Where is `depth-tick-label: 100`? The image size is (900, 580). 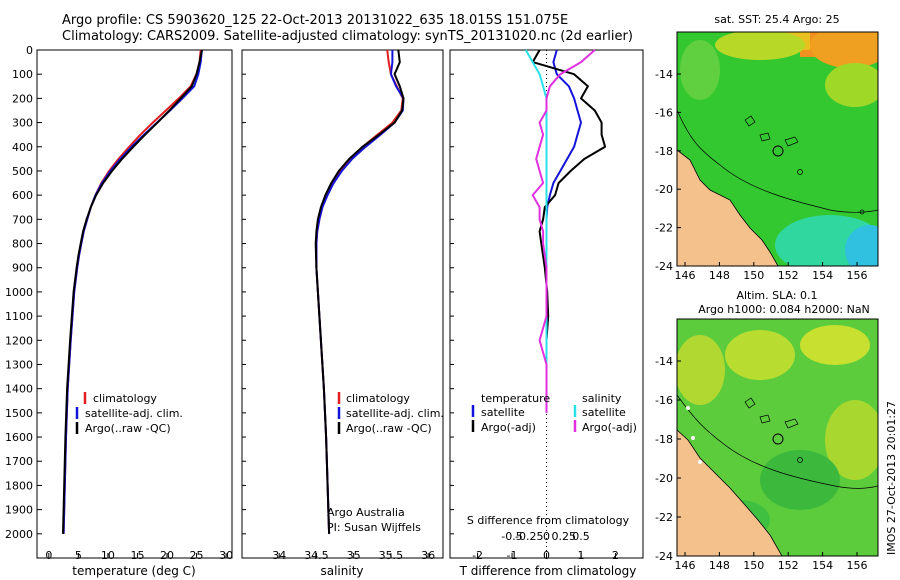 depth-tick-label: 100 is located at coordinates (22, 74).